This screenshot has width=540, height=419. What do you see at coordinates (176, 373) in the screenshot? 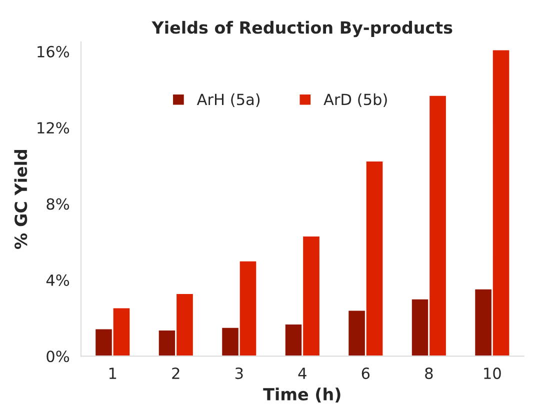
I see `x-tick-label: 2` at bounding box center [176, 373].